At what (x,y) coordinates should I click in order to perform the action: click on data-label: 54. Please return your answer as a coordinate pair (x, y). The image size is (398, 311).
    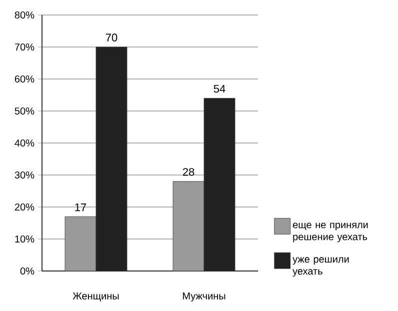
    Looking at the image, I should click on (220, 88).